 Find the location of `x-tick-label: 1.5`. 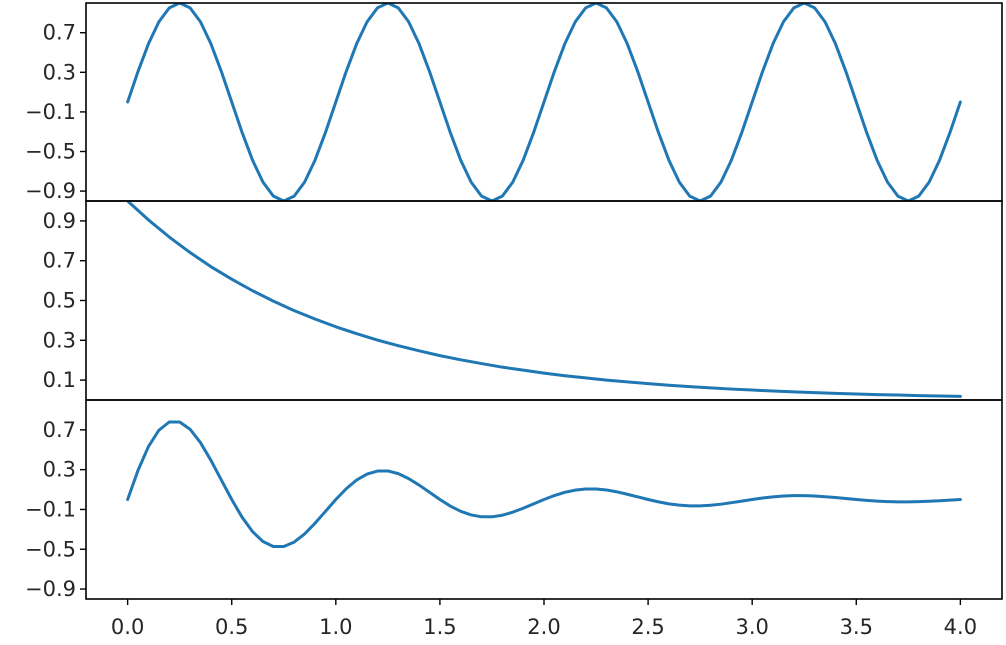

x-tick-label: 1.5 is located at coordinates (439, 627).